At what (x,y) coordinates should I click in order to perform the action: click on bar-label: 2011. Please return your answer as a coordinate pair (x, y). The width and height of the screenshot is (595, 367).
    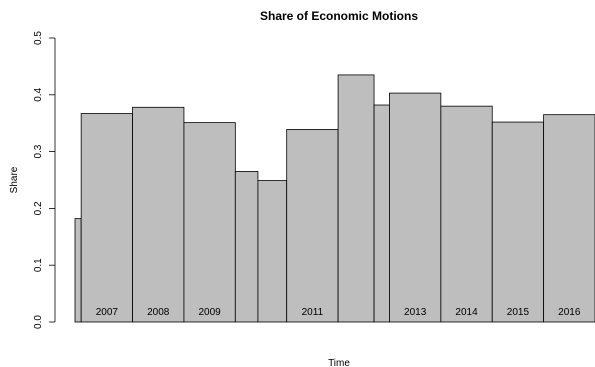
    Looking at the image, I should click on (313, 312).